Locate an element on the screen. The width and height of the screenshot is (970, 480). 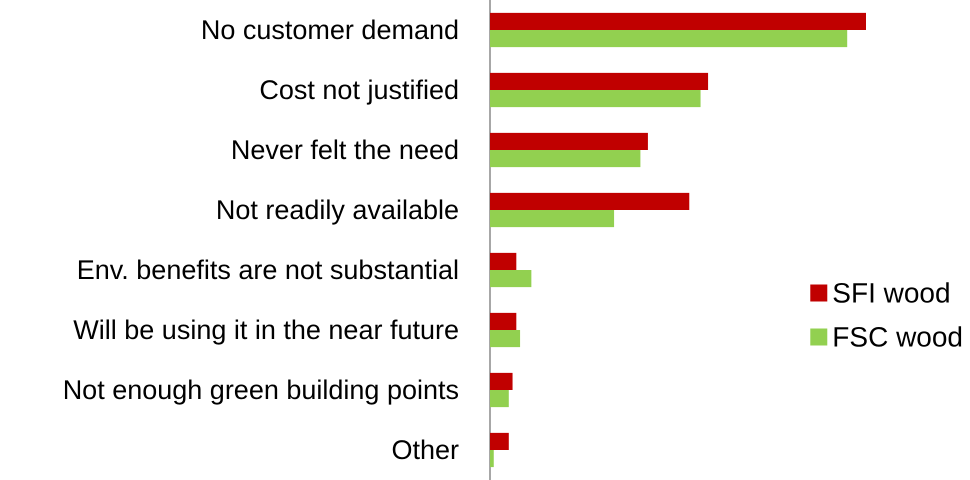
y-tick-label: Never felt the need is located at coordinates (344, 150).